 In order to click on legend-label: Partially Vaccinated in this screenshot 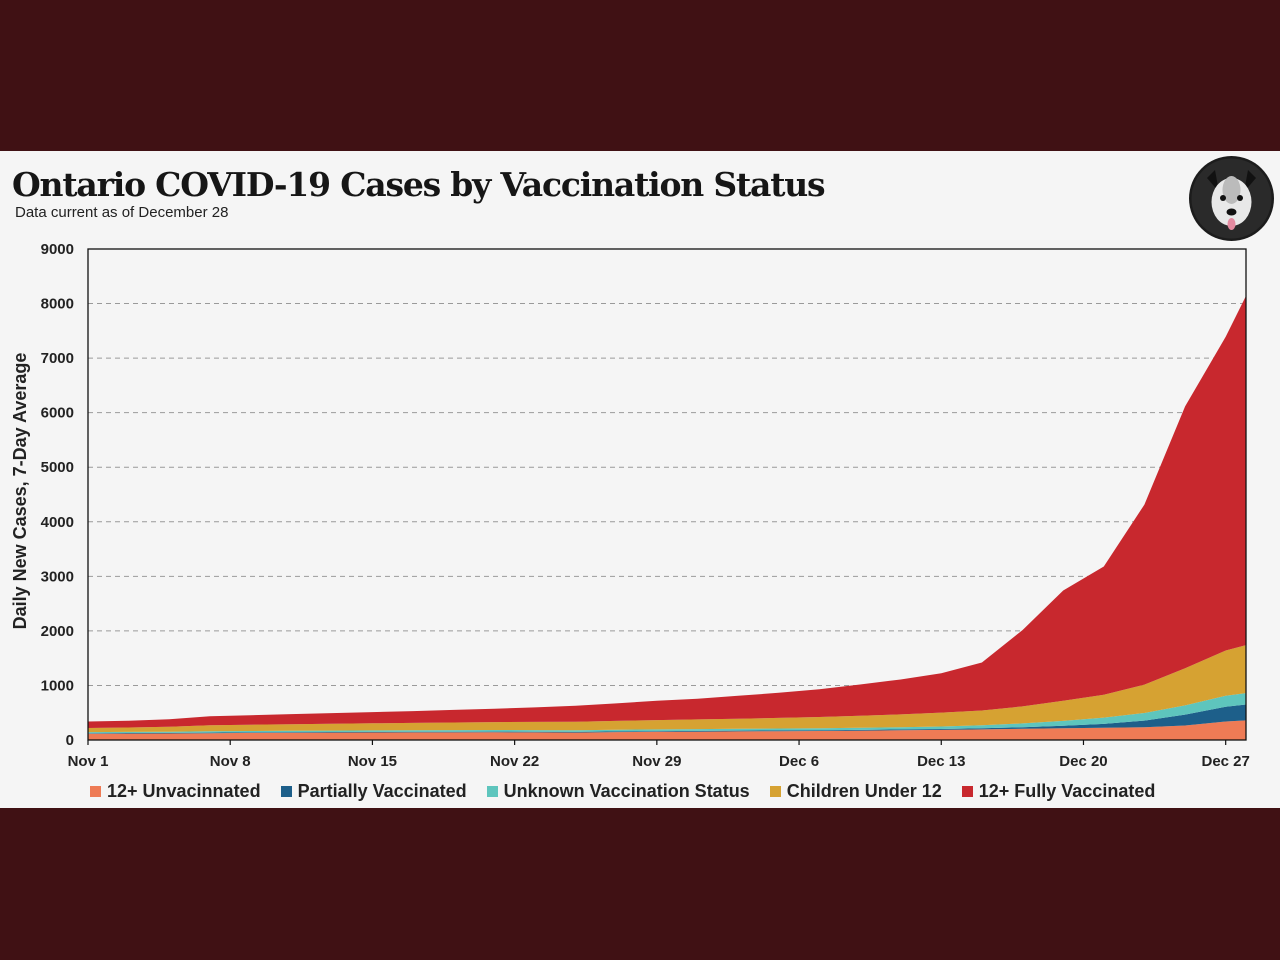, I will do `click(382, 791)`.